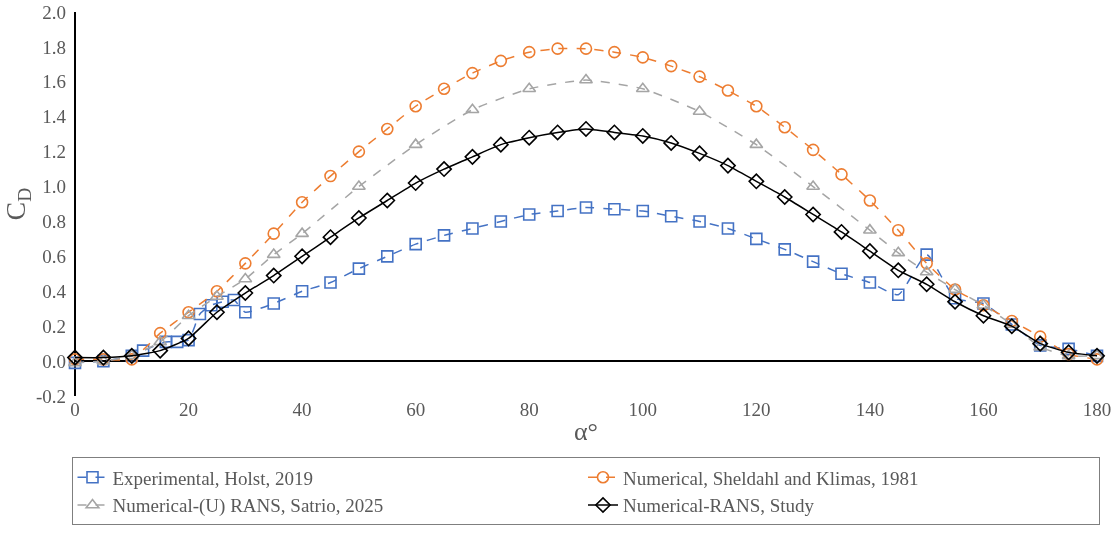  I want to click on x-axis-title: α°, so click(586, 431).